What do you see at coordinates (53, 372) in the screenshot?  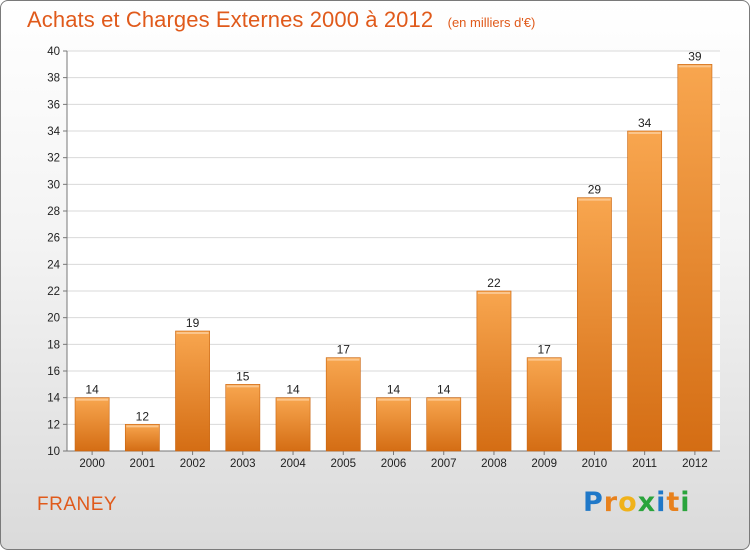 I see `y-tick-label: 16` at bounding box center [53, 372].